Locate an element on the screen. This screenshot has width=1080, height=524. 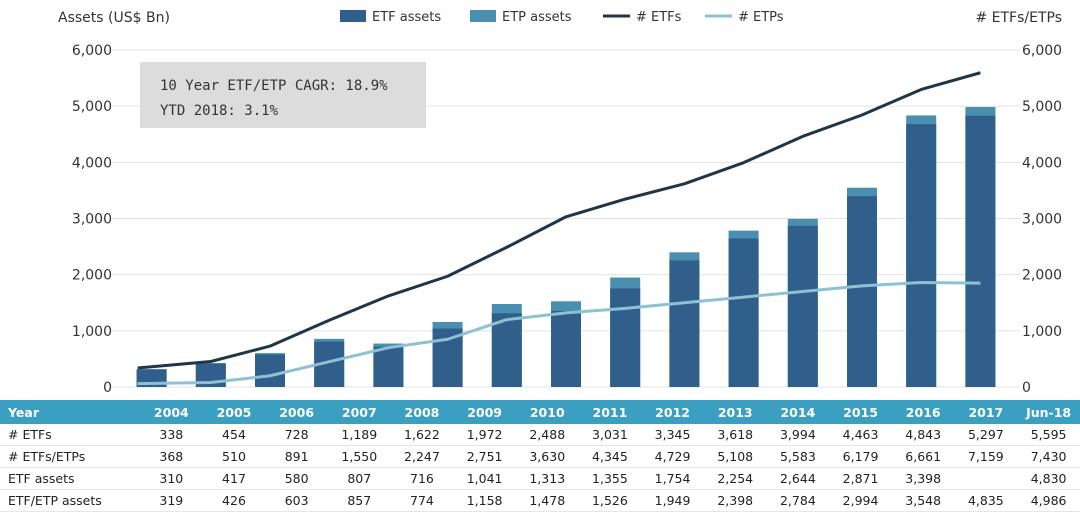
legend-label-etfs-count: # ETFs is located at coordinates (659, 17).